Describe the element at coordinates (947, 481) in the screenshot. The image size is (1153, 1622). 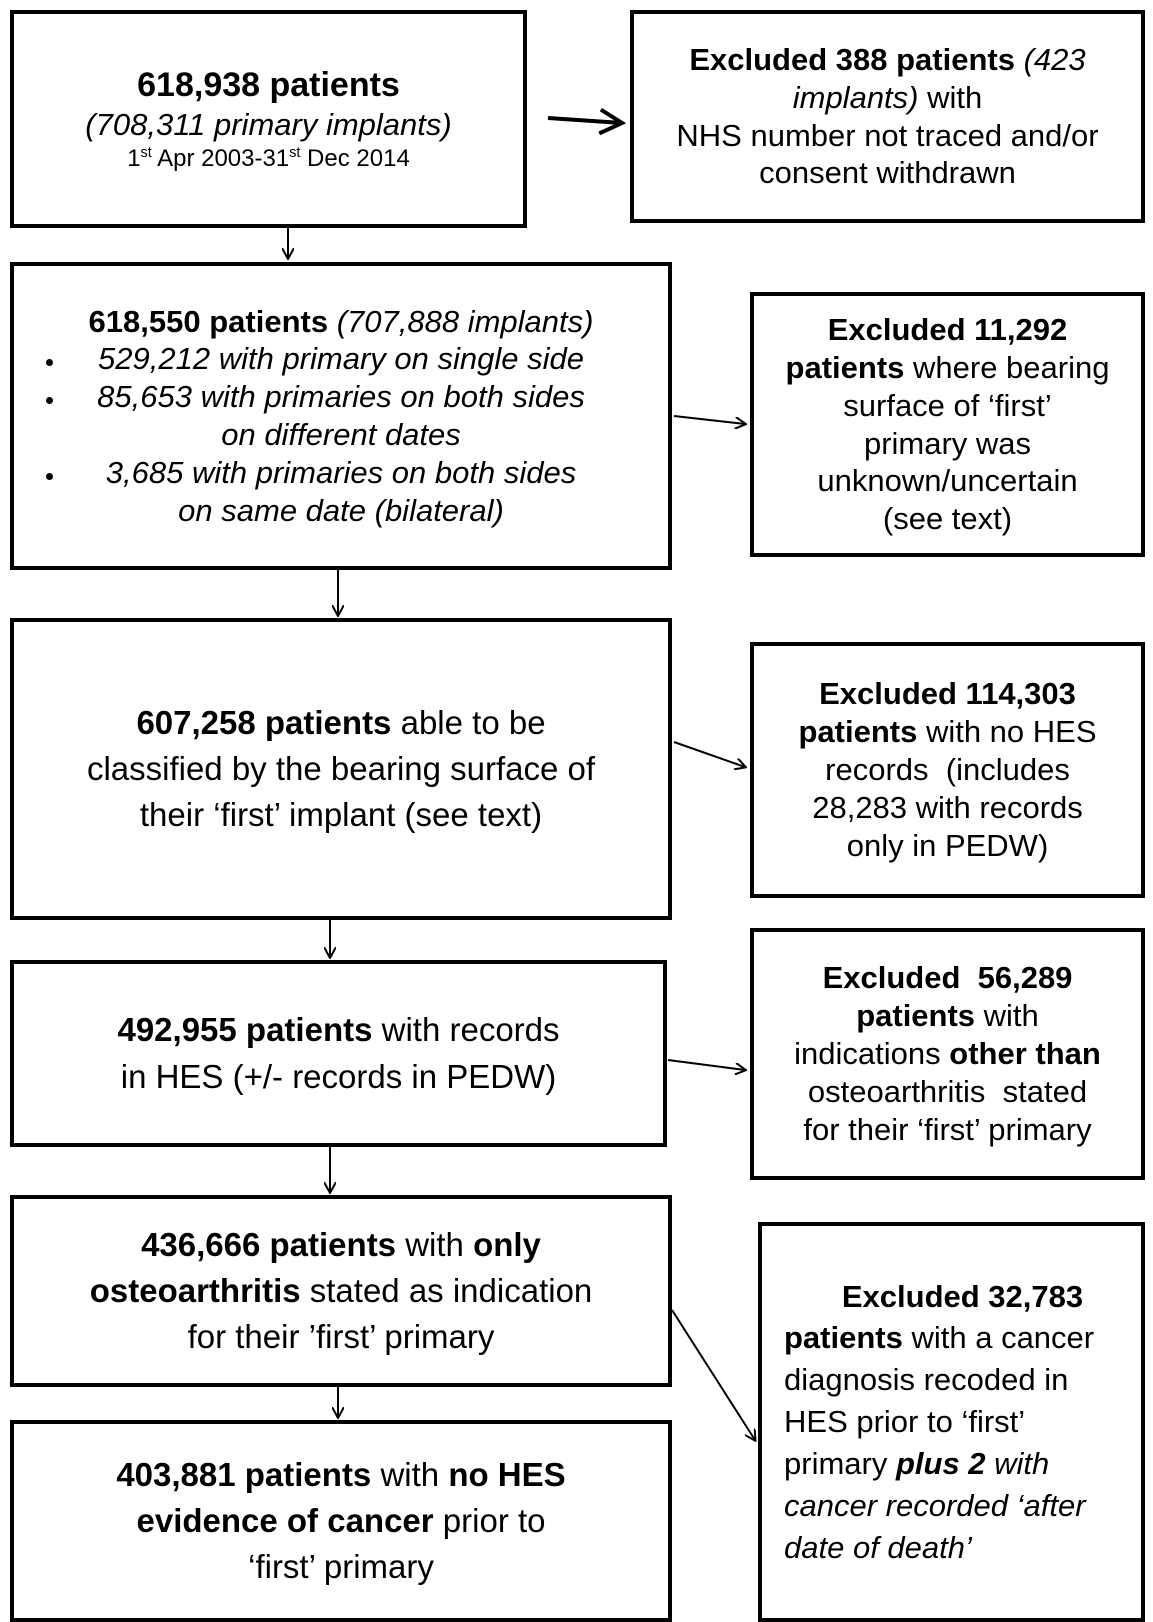
I see `text: unknown/uncertain` at that location.